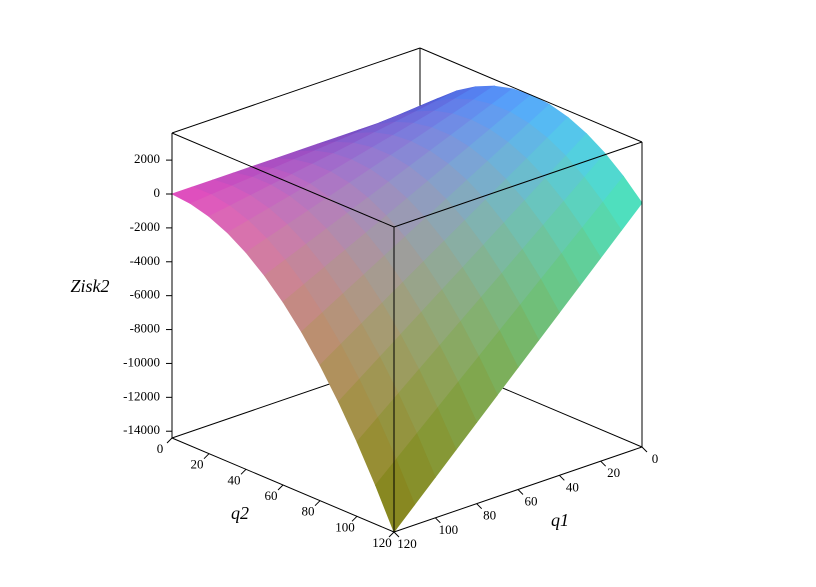 This screenshot has width=816, height=587. I want to click on x-tick-label: 20, so click(613, 472).